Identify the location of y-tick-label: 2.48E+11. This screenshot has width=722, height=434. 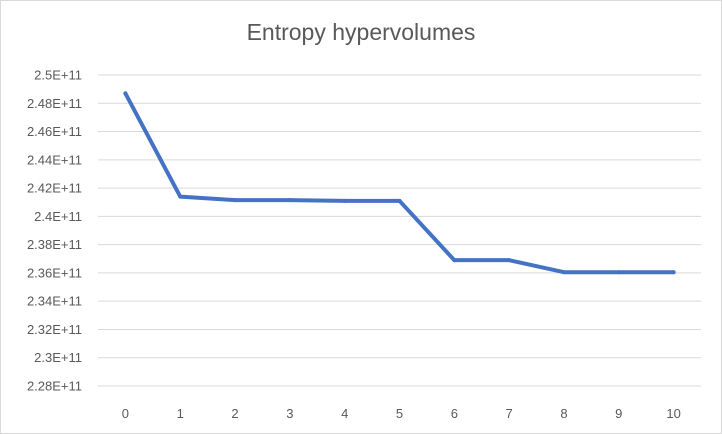
(54, 103).